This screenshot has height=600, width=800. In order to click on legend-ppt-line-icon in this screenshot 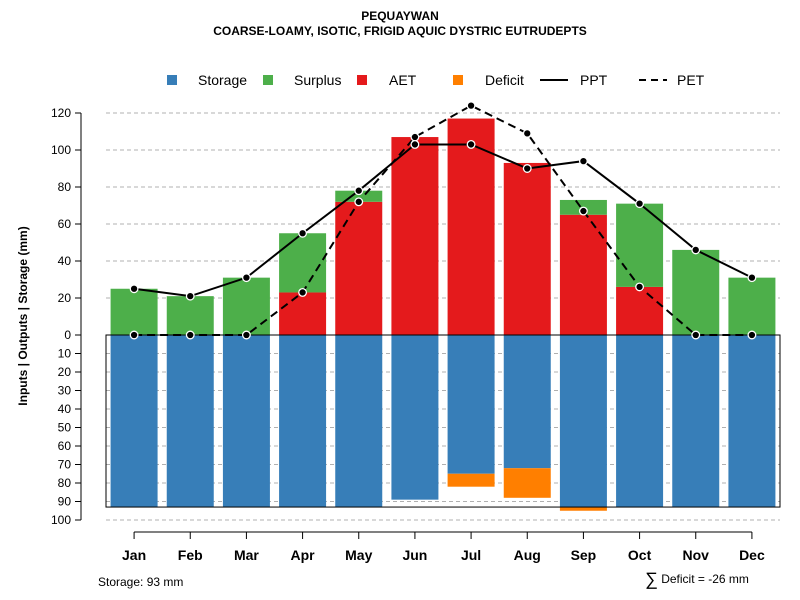, I will do `click(554, 80)`.